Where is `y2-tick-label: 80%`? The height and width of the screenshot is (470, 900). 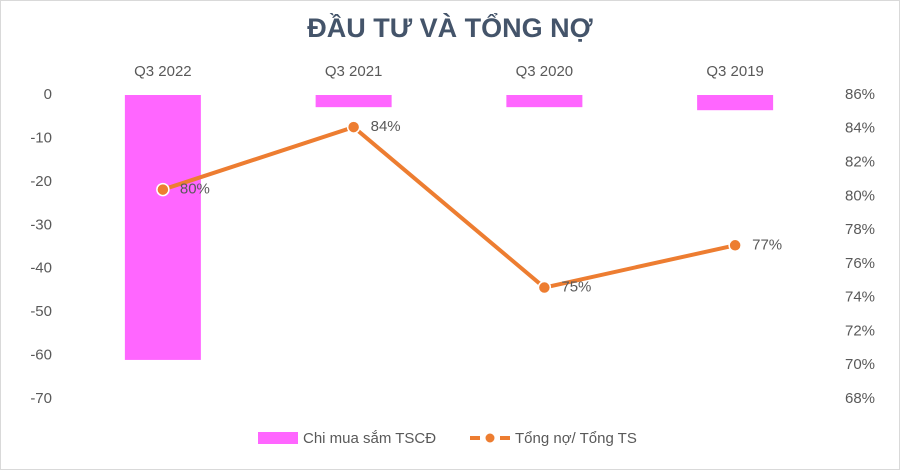
y2-tick-label: 80% is located at coordinates (860, 195).